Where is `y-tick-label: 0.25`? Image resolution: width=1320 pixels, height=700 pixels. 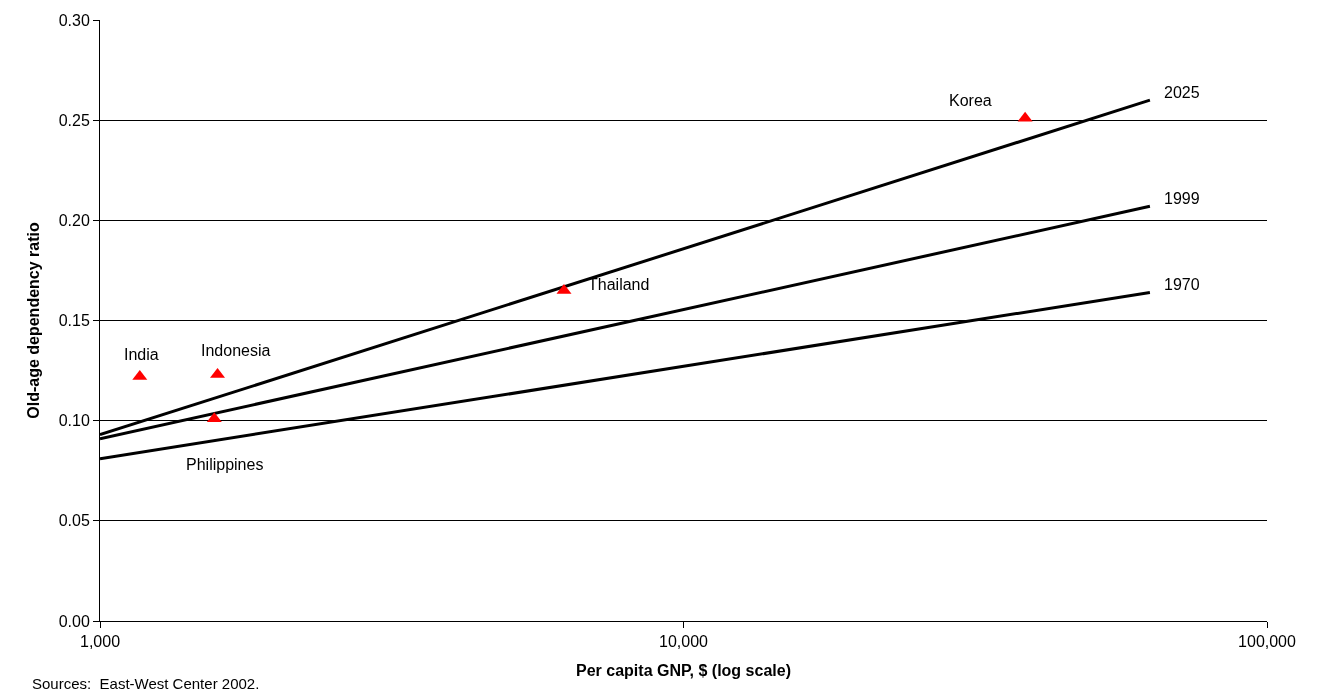
y-tick-label: 0.25 is located at coordinates (74, 120).